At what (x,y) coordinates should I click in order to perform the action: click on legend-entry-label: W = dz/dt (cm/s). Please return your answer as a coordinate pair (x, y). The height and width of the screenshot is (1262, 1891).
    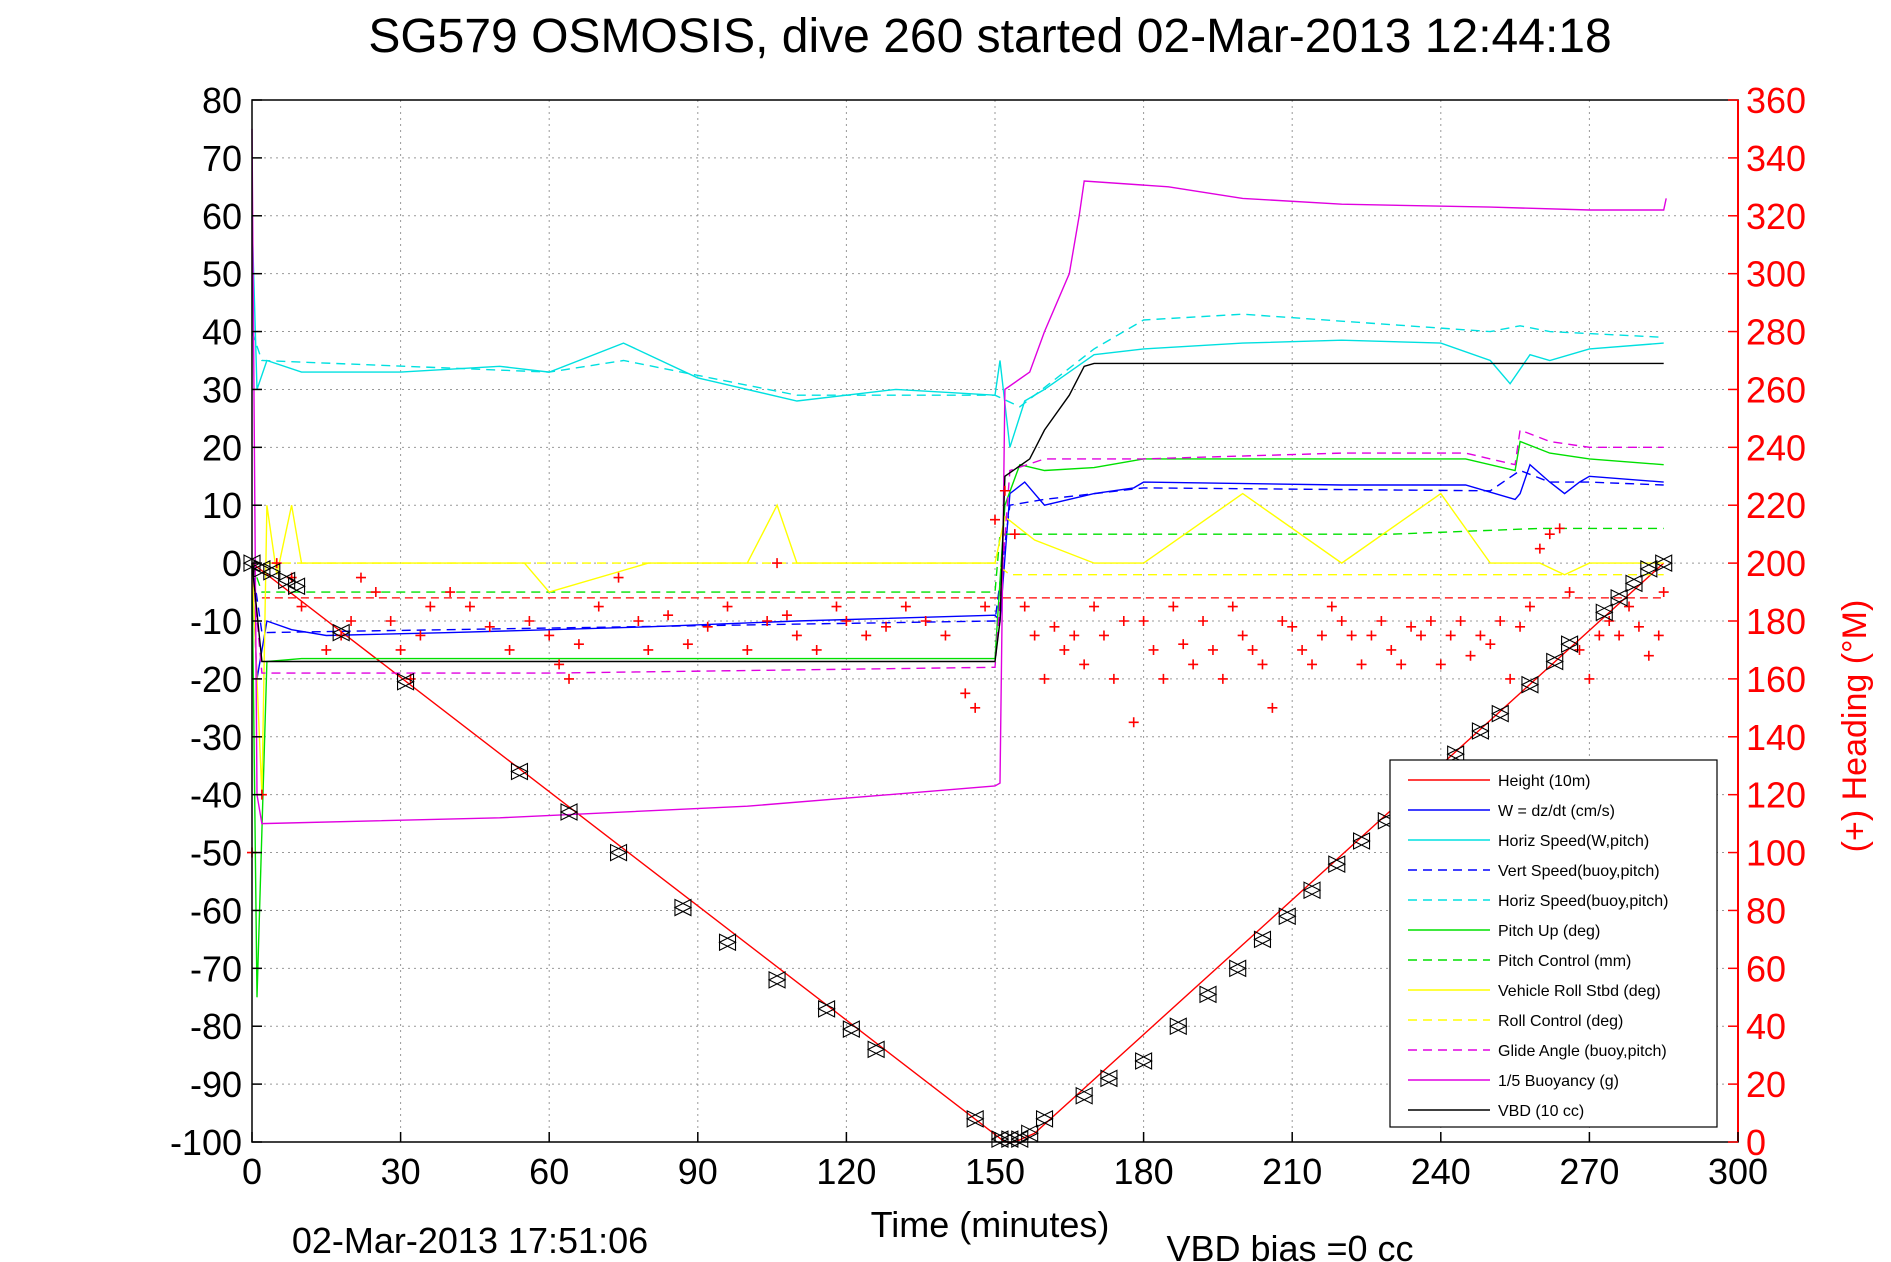
    Looking at the image, I should click on (1556, 811).